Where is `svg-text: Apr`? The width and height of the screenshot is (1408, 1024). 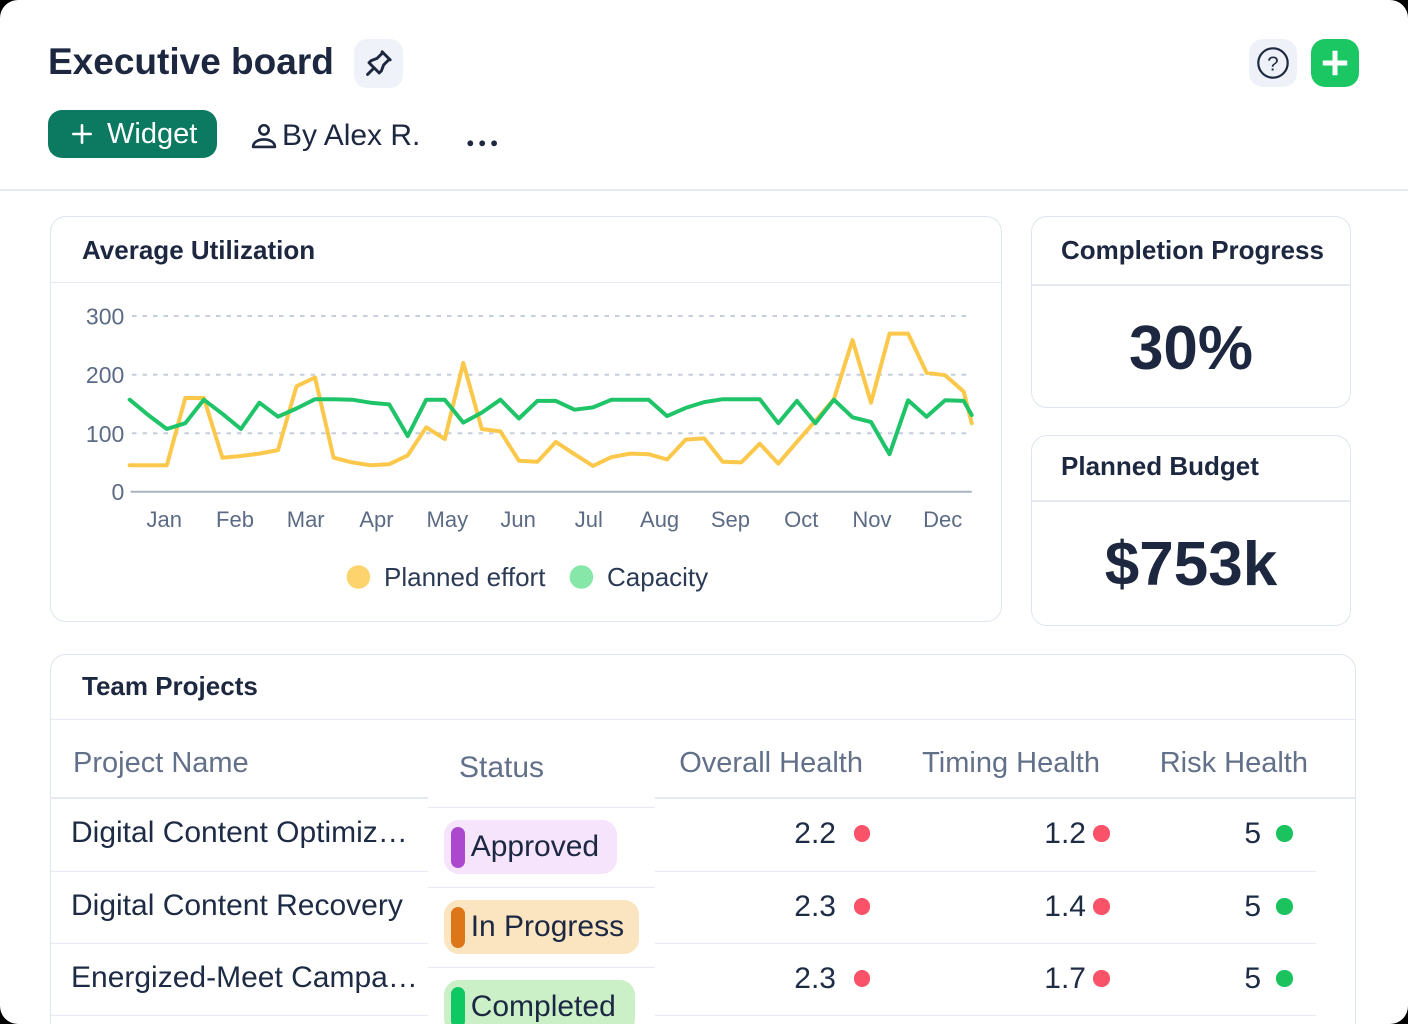 svg-text: Apr is located at coordinates (376, 519).